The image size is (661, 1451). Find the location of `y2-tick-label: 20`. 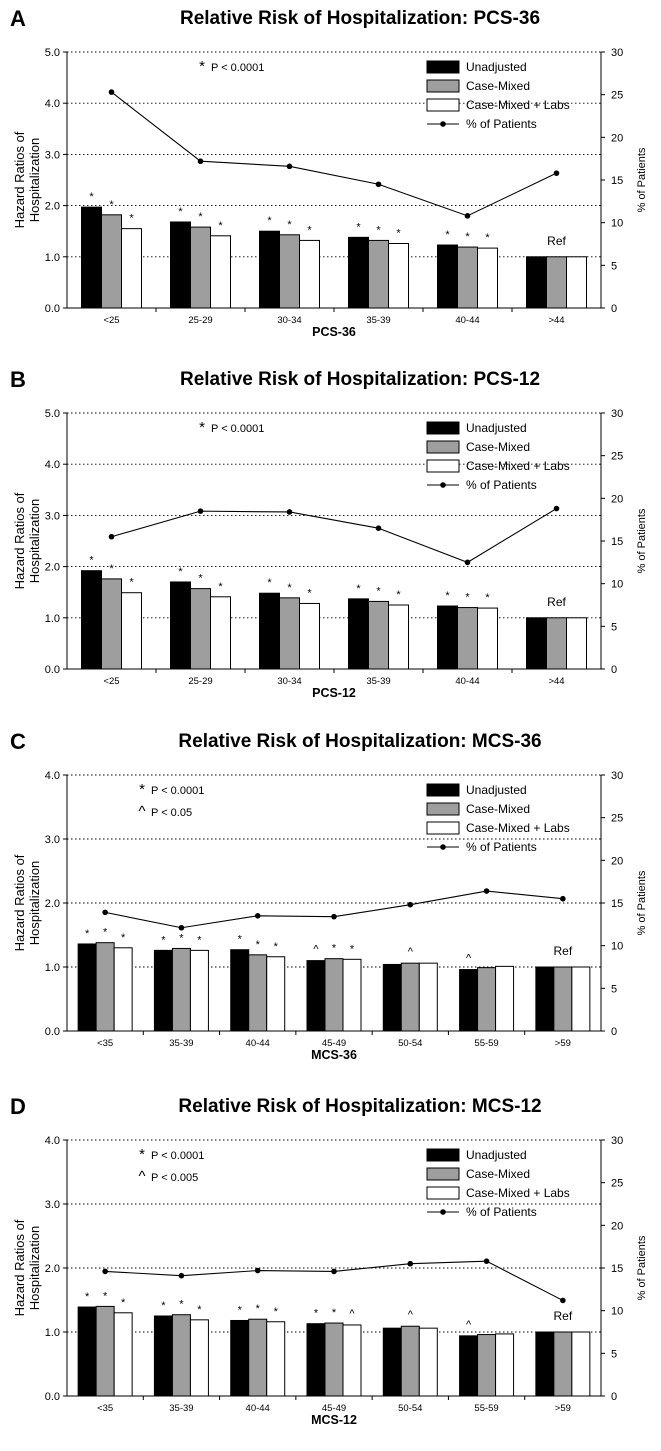

y2-tick-label: 20 is located at coordinates (617, 861).